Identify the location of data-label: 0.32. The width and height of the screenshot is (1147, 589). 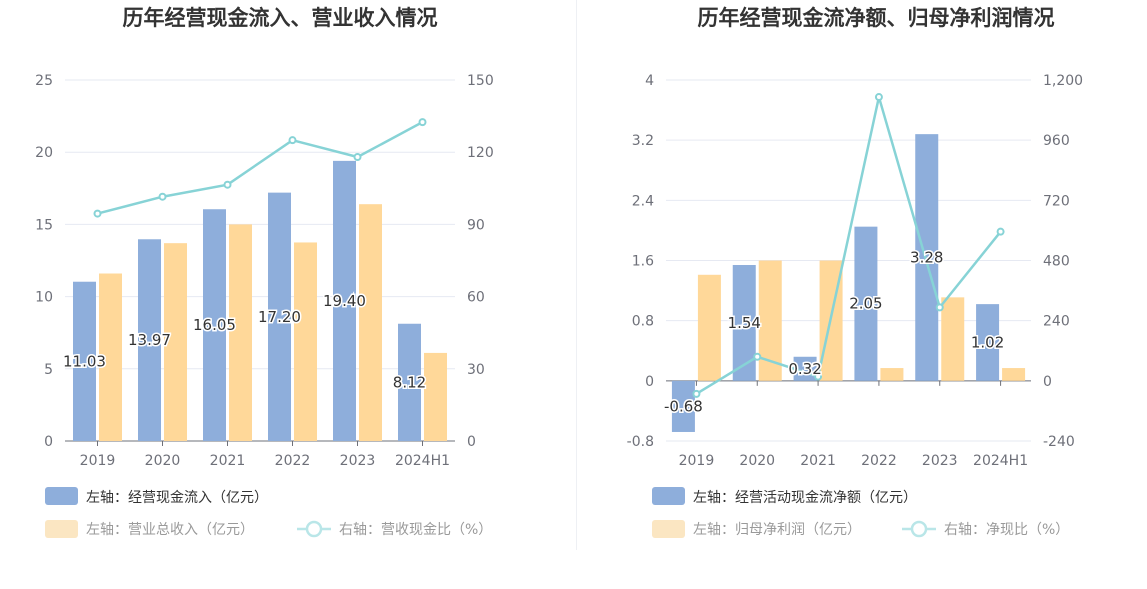
(804, 369).